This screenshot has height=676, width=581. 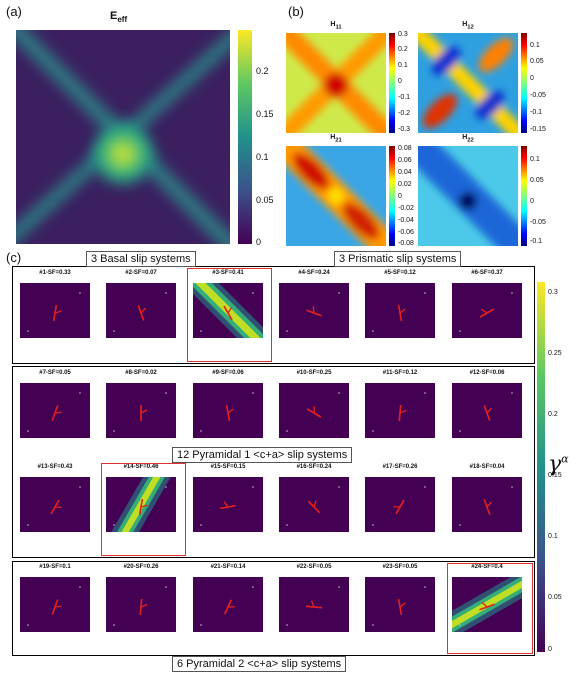 I want to click on h21-heatmap, so click(x=336, y=196).